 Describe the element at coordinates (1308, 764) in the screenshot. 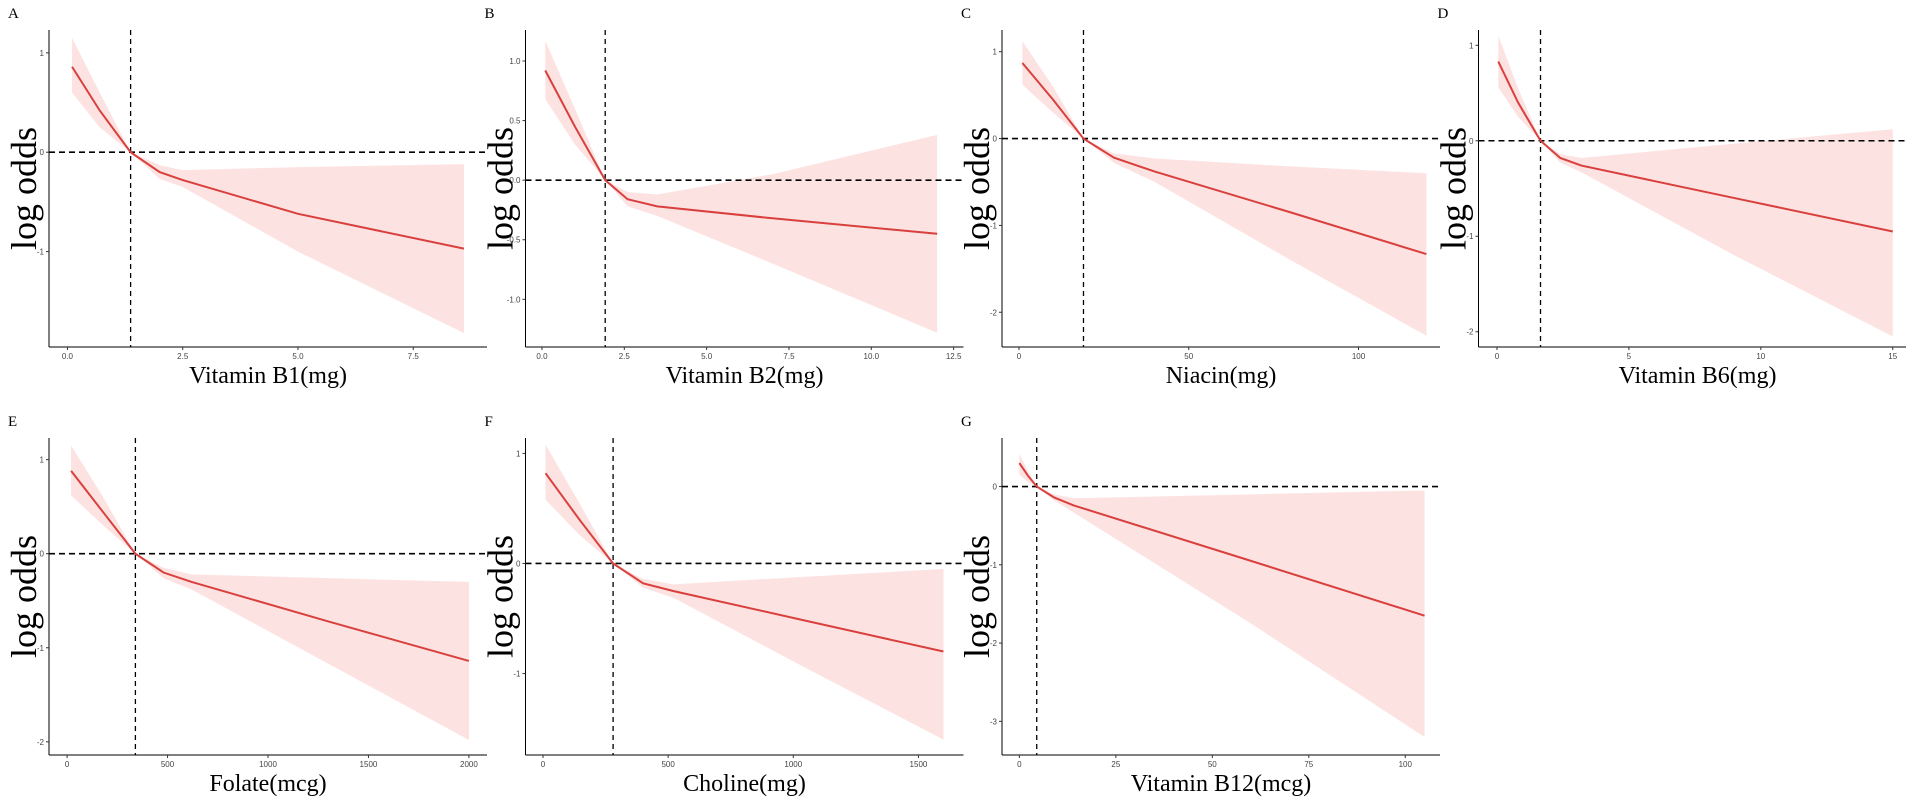

I see `x-tick-label: 75` at that location.